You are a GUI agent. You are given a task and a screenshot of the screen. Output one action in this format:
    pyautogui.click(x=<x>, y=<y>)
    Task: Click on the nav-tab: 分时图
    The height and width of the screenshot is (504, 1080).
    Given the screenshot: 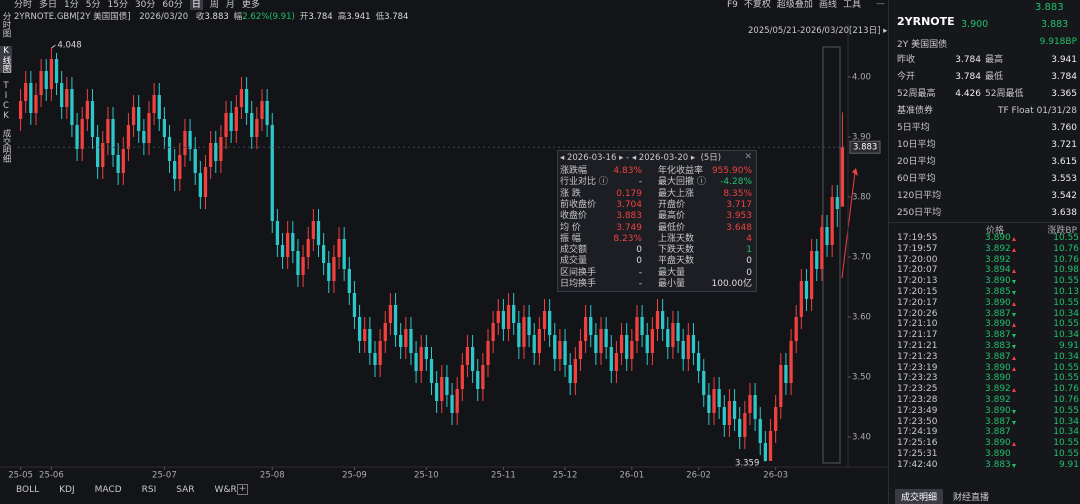 What is the action you would take?
    pyautogui.click(x=6, y=25)
    